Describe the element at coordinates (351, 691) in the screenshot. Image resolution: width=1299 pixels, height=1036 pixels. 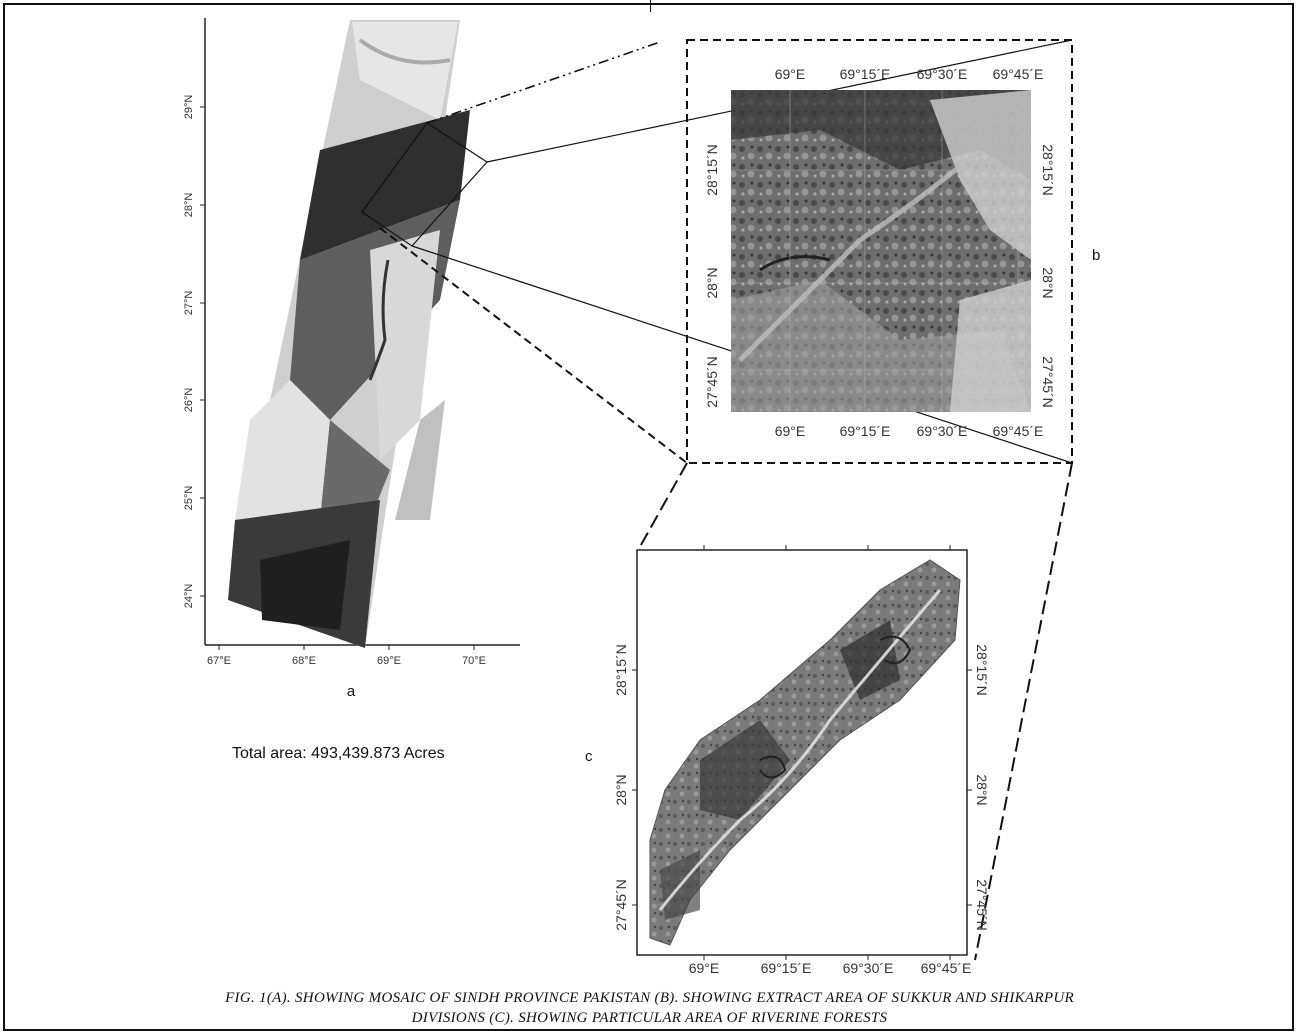
I see `panel-a-letter: a` at that location.